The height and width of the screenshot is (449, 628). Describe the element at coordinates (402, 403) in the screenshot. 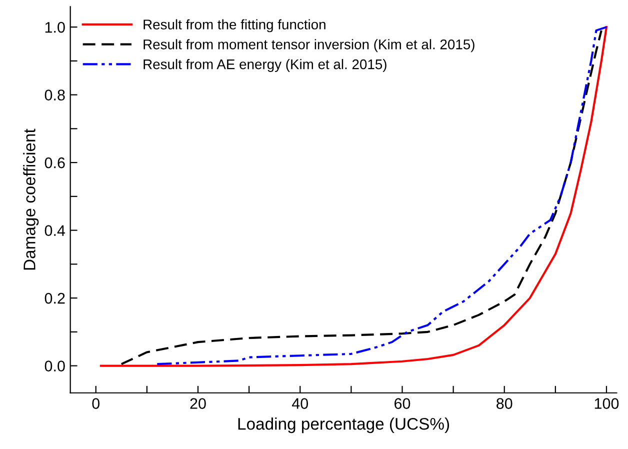

I see `x-tick-label: 60` at that location.